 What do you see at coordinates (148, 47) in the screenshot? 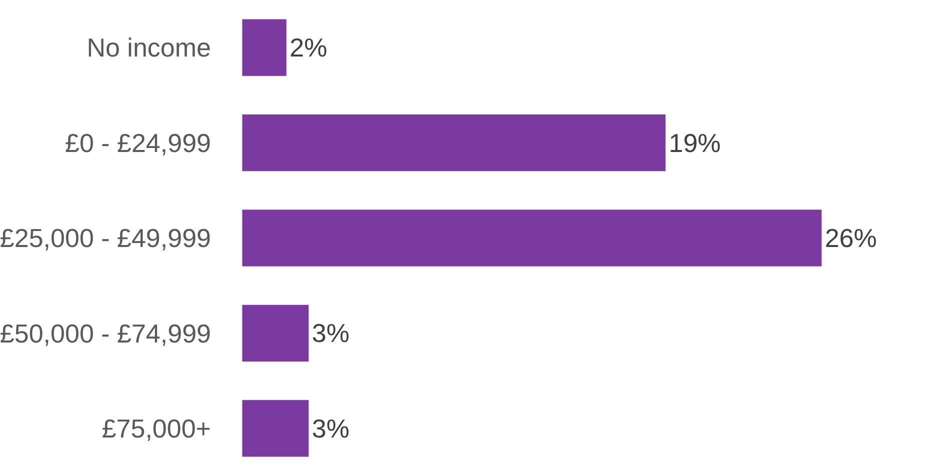
I see `y-tick-label: No income` at bounding box center [148, 47].